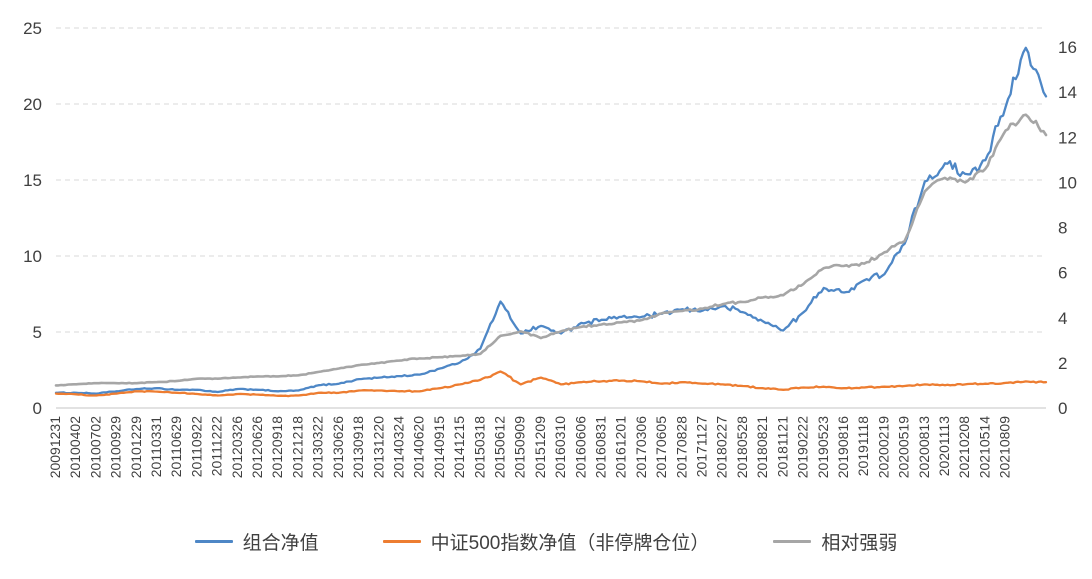 The height and width of the screenshot is (579, 1092). Describe the element at coordinates (237, 447) in the screenshot. I see `svg-text: 20120326` at that location.